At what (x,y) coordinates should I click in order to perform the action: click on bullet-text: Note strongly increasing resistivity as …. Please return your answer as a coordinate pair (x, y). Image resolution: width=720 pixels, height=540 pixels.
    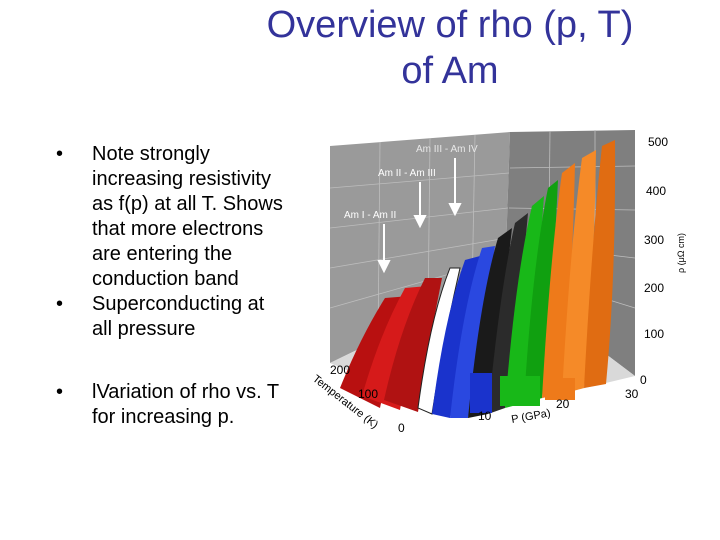
    Looking at the image, I should click on (187, 216).